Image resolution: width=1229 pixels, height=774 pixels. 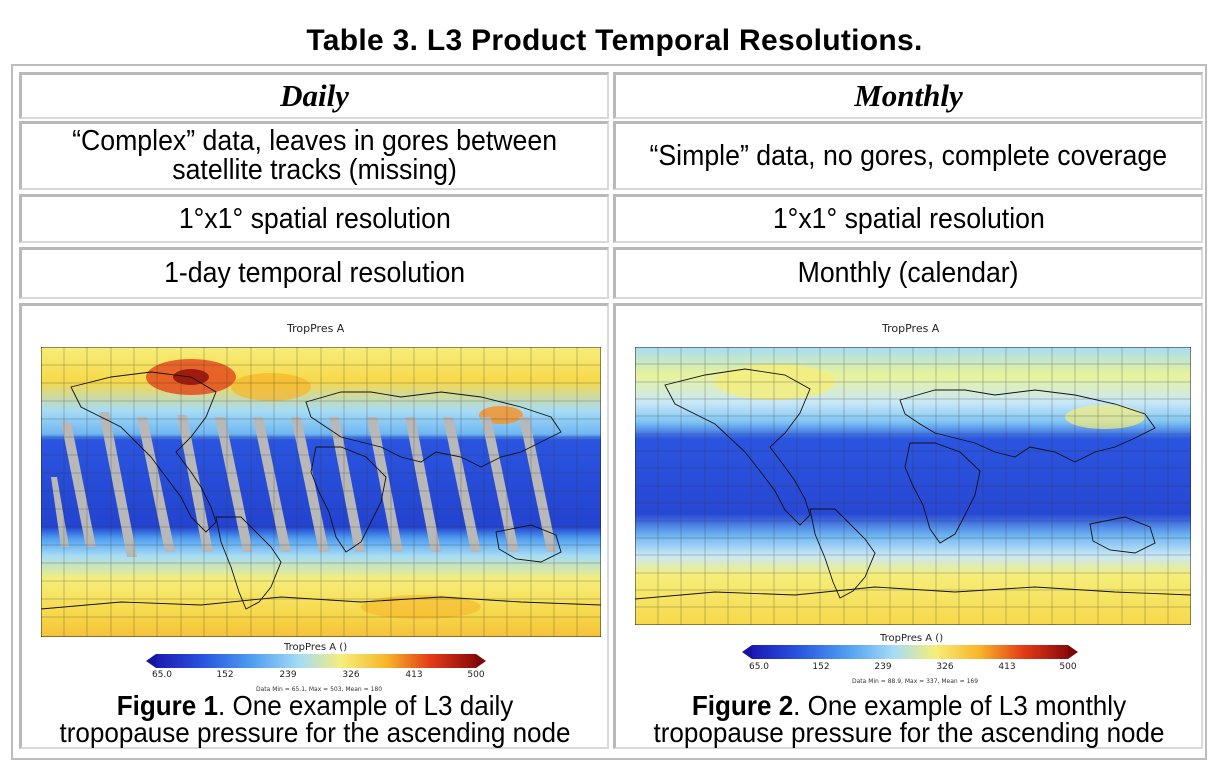 I want to click on figure1-colorbar-title: TropPres A (), so click(x=316, y=647).